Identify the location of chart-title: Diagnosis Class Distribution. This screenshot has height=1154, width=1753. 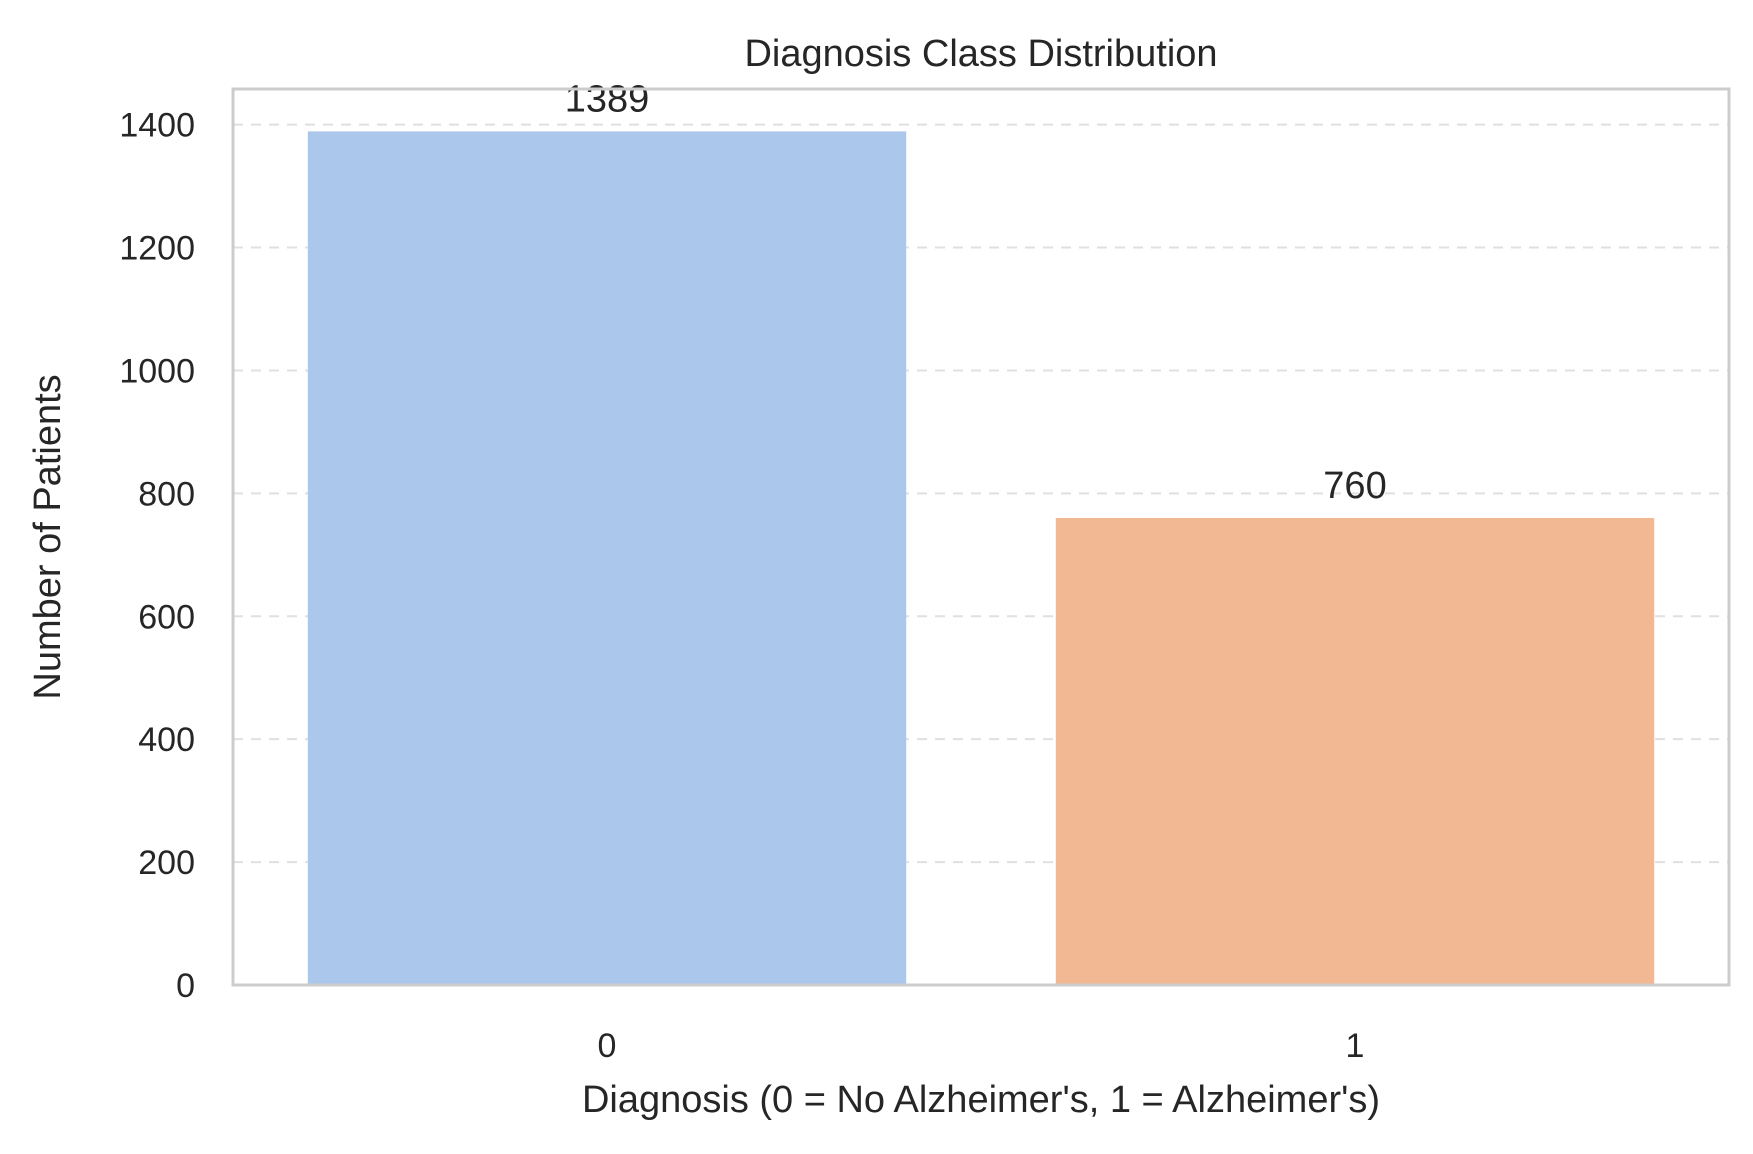
(980, 54).